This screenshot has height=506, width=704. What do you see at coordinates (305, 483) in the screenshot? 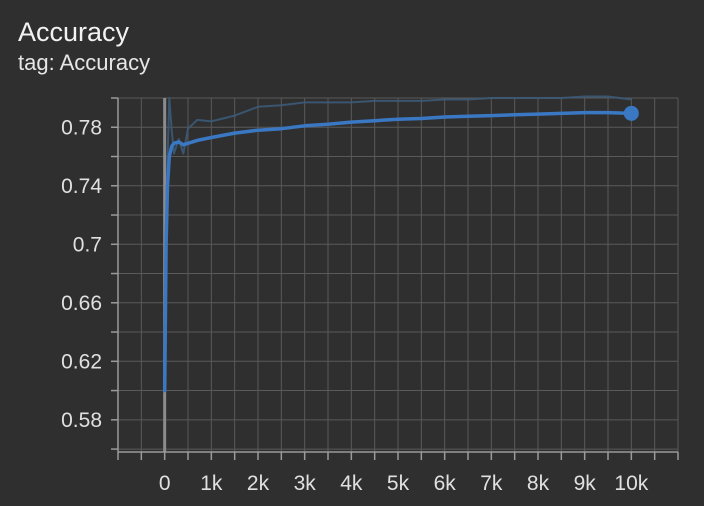
I see `x-tick-label: 3k` at bounding box center [305, 483].